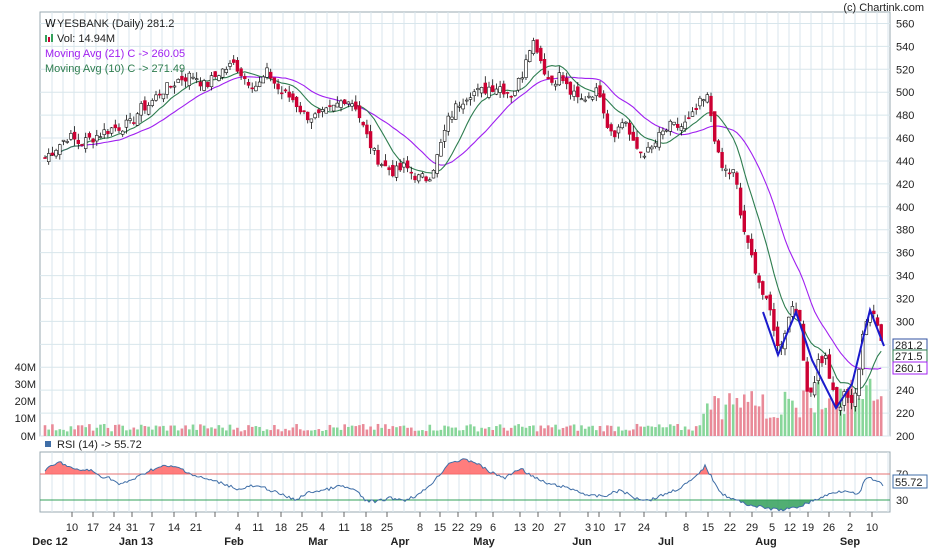 This screenshot has width=930, height=551. Describe the element at coordinates (115, 24) in the screenshot. I see `chart-title: YESBANK (Daily) 281.2` at that location.